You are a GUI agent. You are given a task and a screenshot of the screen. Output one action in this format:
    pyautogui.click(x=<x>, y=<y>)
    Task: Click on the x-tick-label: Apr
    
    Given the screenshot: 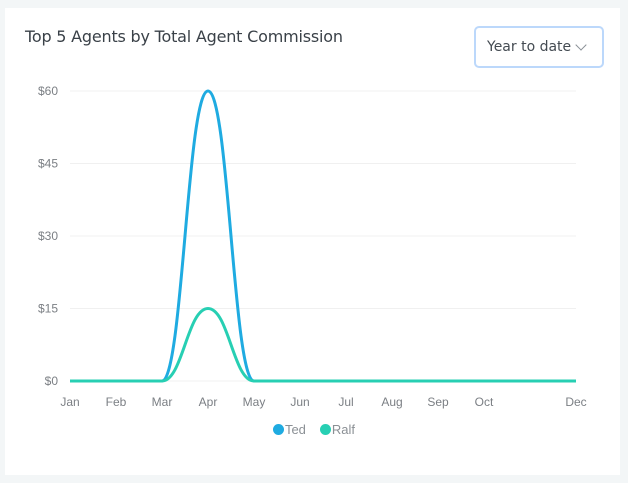 What is the action you would take?
    pyautogui.click(x=208, y=402)
    